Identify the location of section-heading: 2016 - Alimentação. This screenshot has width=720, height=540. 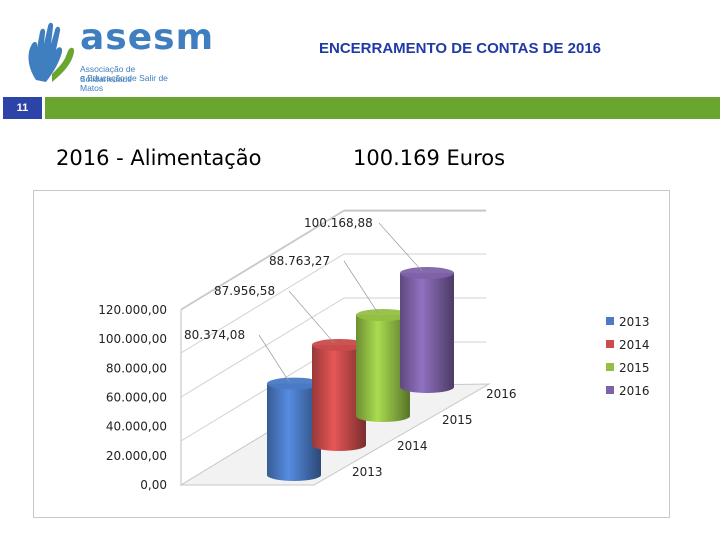
(159, 158).